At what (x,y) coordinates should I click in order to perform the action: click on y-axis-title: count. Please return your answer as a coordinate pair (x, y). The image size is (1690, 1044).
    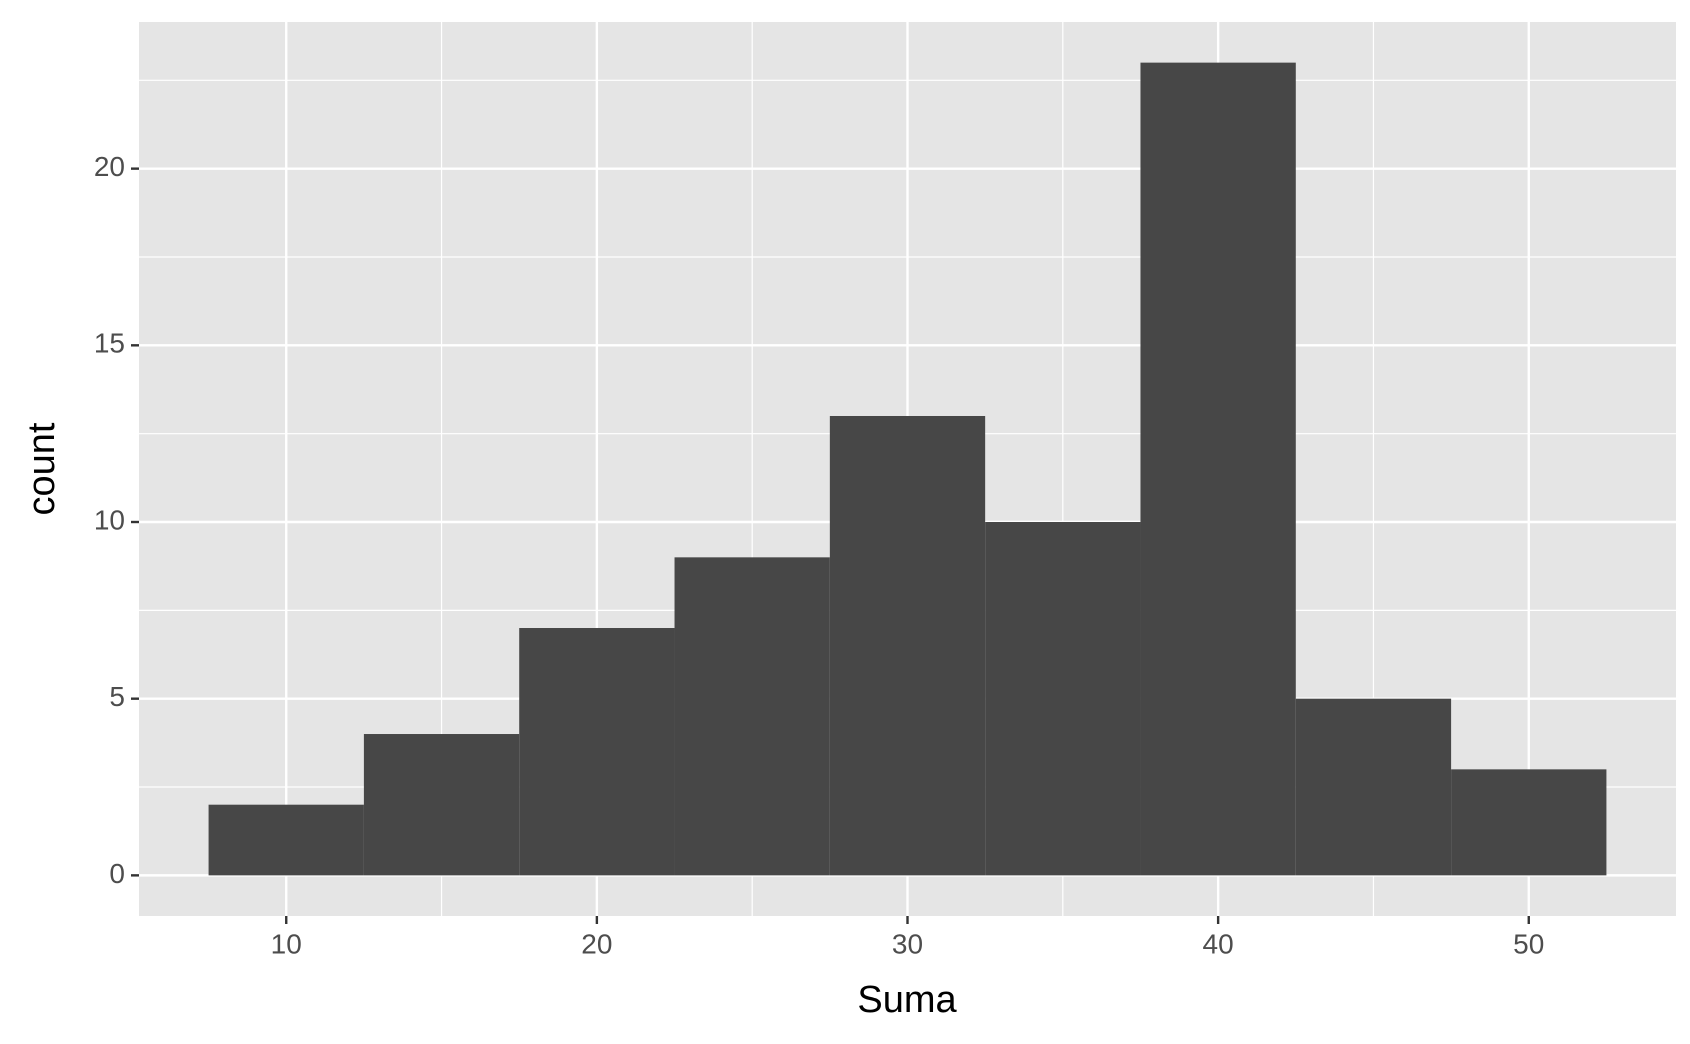
    Looking at the image, I should click on (42, 468).